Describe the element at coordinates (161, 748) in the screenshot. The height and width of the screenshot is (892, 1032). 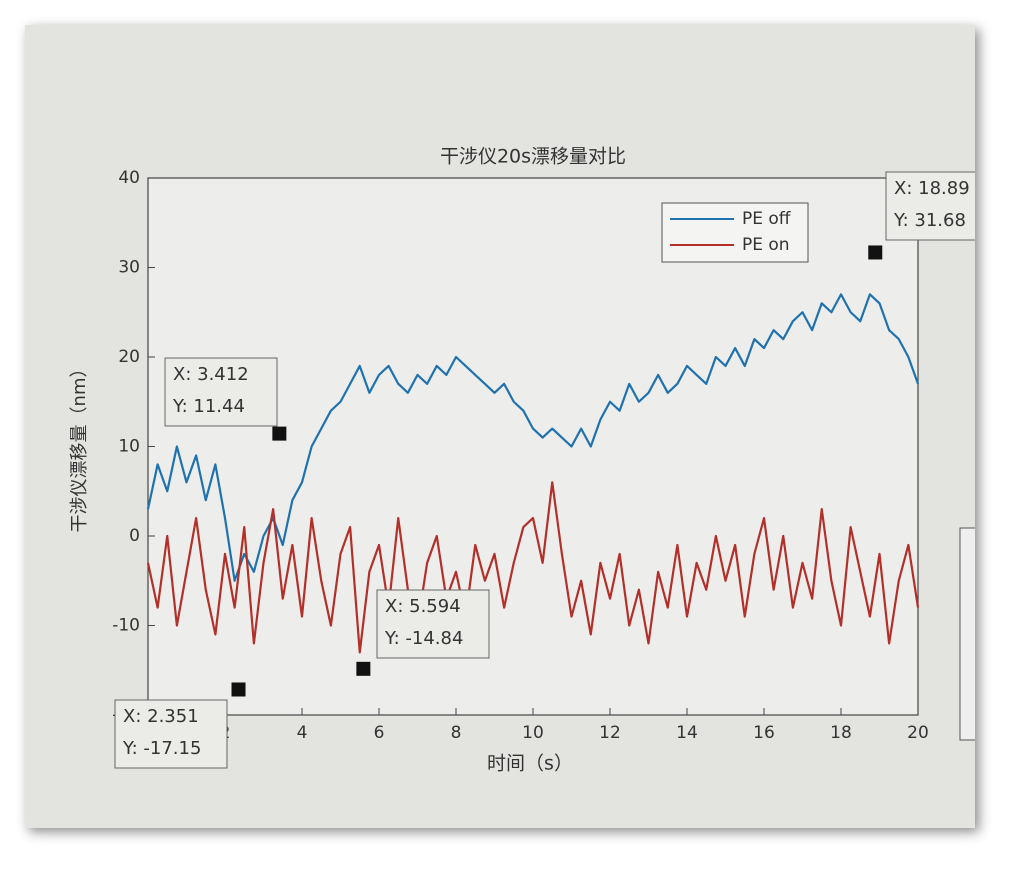
I see `data-tip-y: Y: -17.15` at that location.